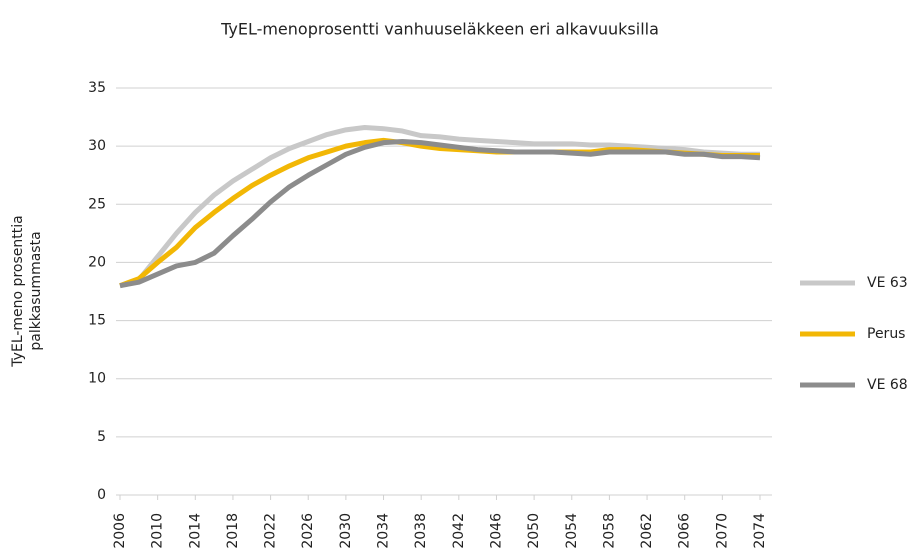  Describe the element at coordinates (685, 531) in the screenshot. I see `x-tick-label: 2066` at that location.